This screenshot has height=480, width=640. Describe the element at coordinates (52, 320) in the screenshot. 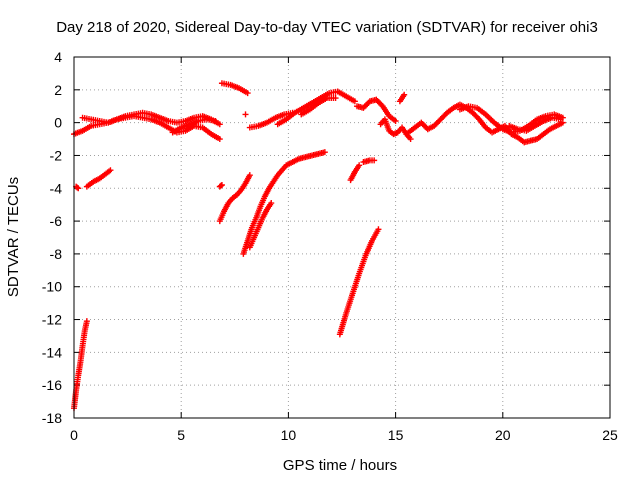

I see `y-tick-label: -12` at that location.